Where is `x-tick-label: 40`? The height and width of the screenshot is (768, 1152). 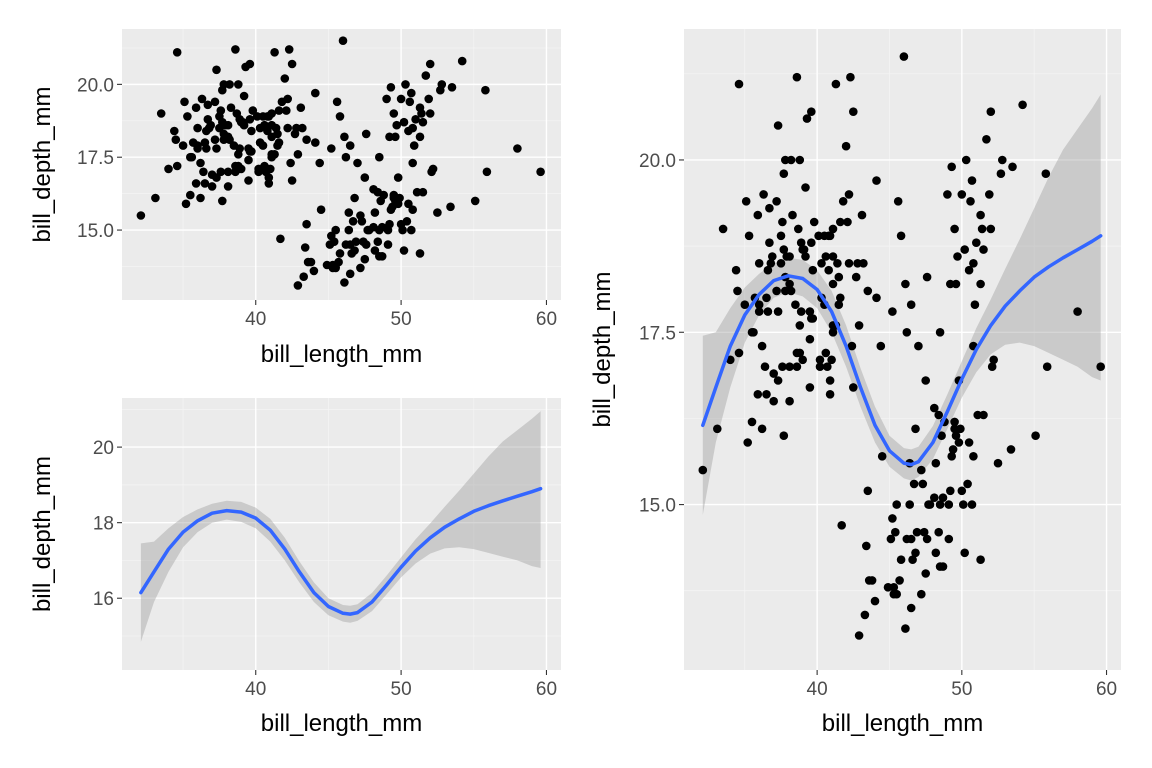 x-tick-label: 40 is located at coordinates (817, 689).